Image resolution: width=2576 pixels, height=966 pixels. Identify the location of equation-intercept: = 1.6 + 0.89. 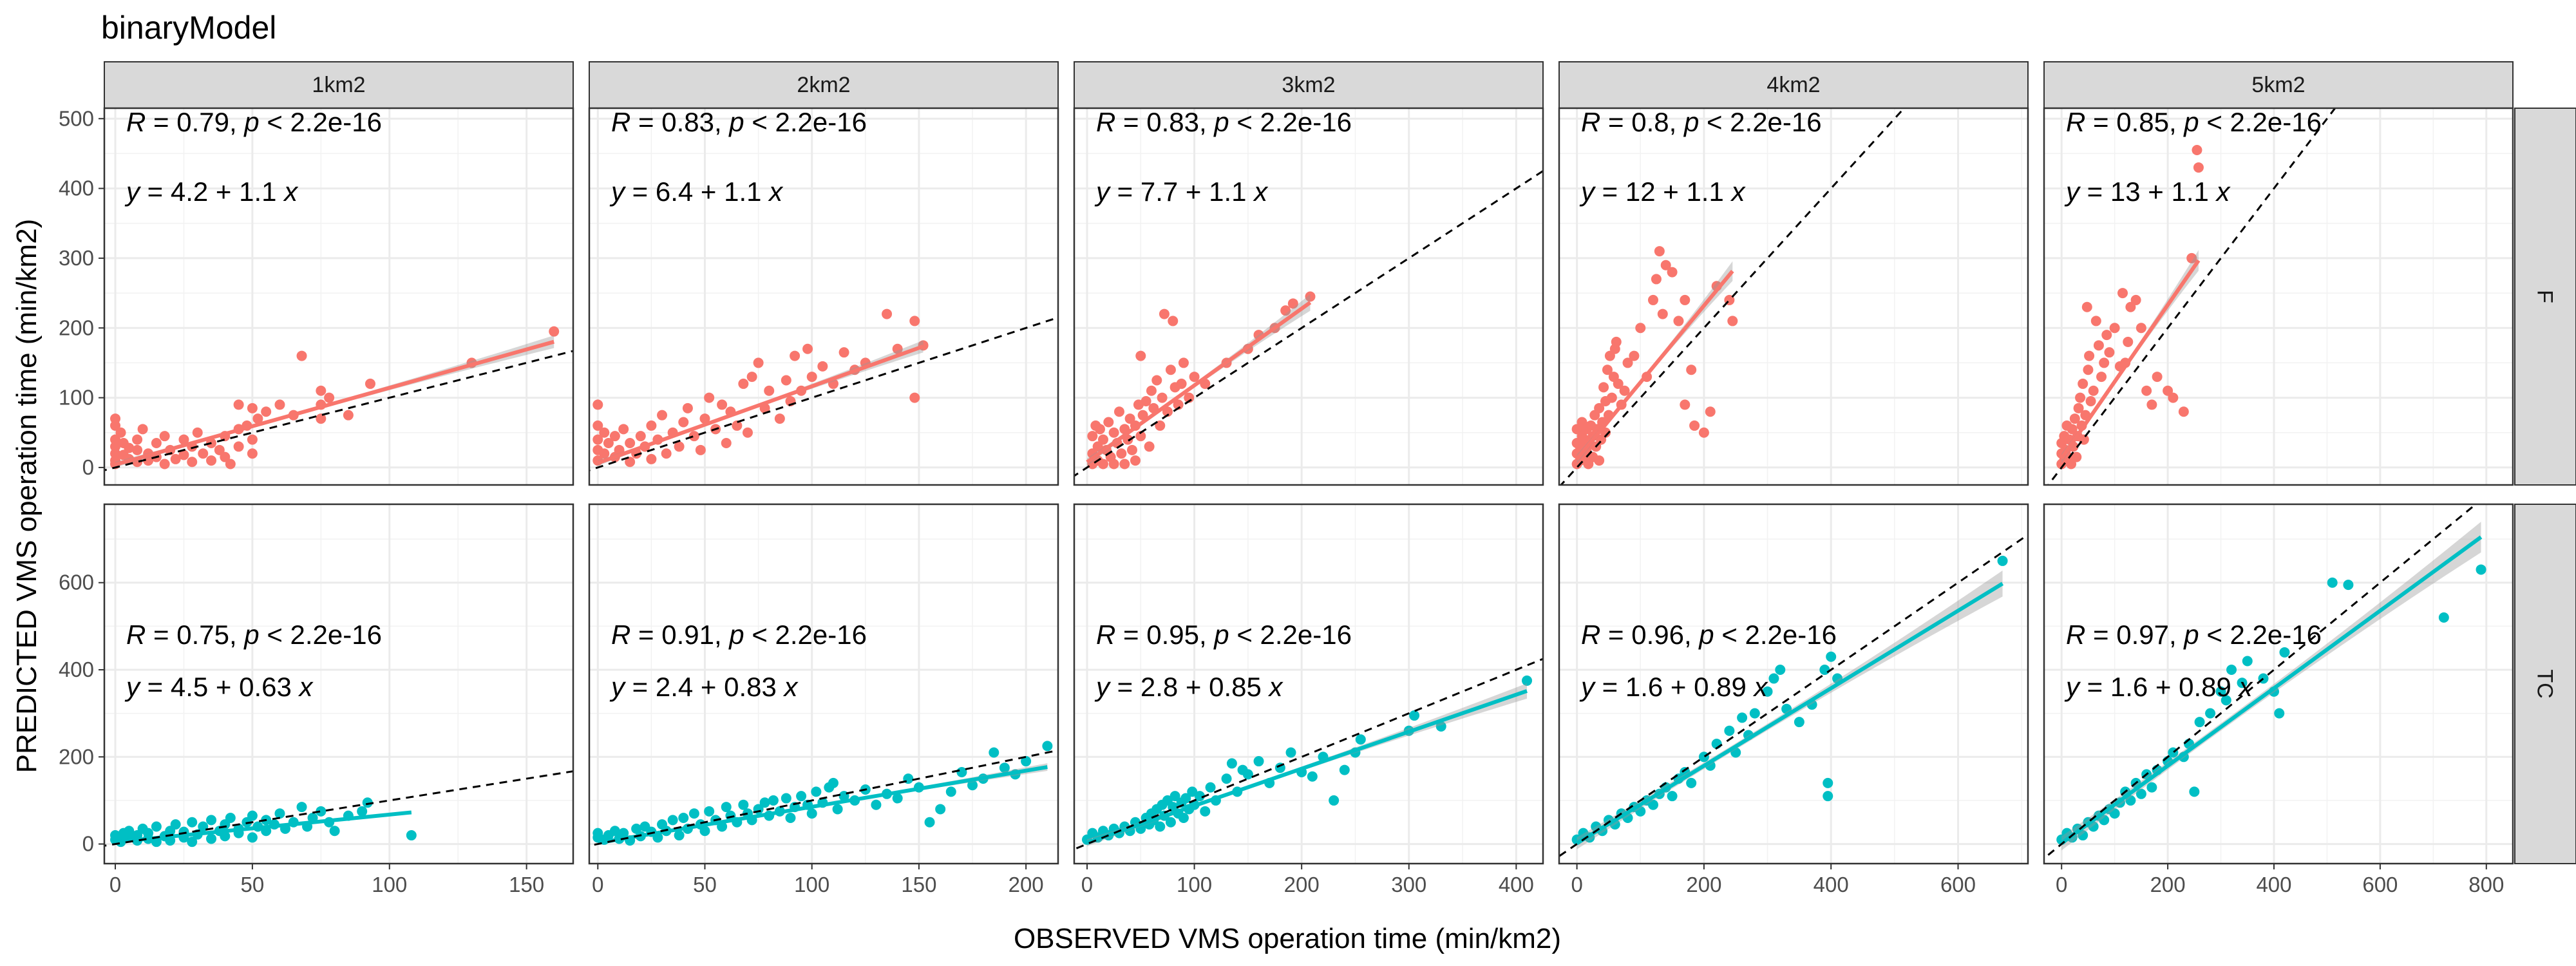
(1675, 687).